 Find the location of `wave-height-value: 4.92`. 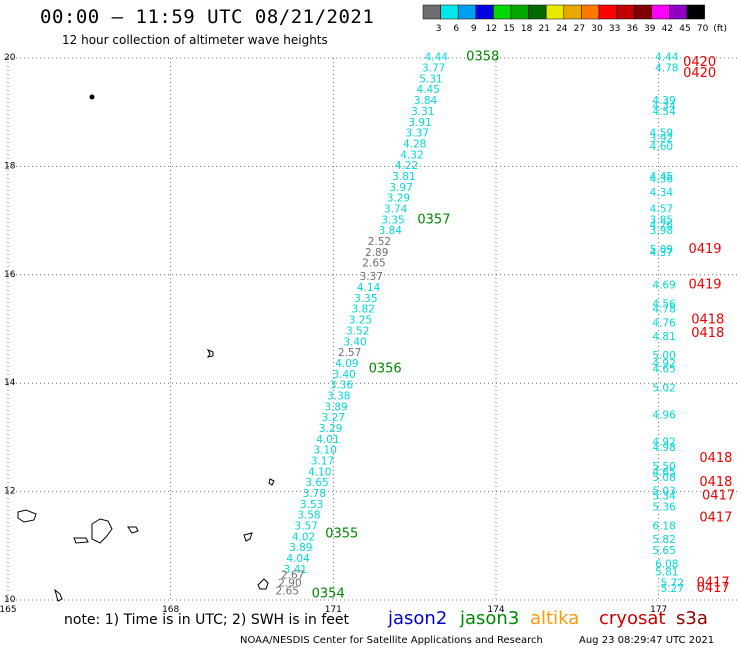

wave-height-value: 4.92 is located at coordinates (663, 364).